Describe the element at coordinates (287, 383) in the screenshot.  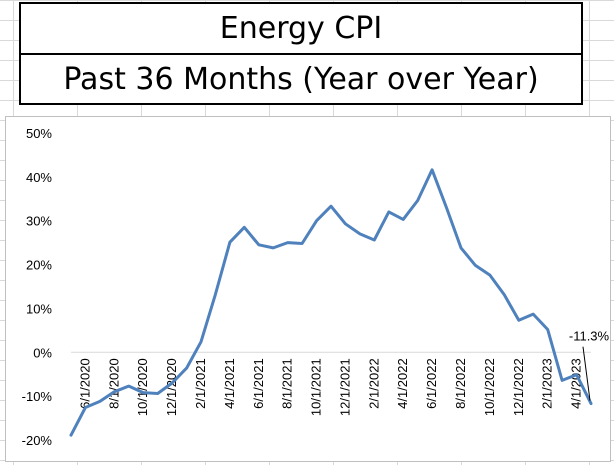
I see `x-tick-label: 8/1/2021` at that location.